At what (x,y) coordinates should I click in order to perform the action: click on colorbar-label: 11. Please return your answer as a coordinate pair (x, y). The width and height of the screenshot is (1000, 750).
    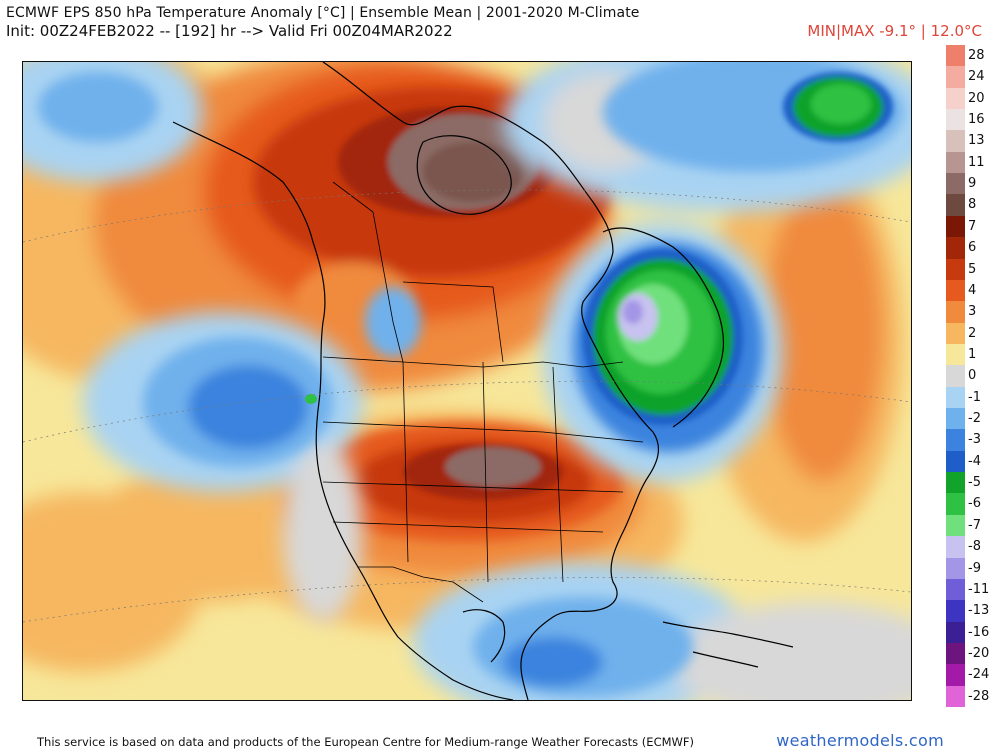
    Looking at the image, I should click on (976, 162).